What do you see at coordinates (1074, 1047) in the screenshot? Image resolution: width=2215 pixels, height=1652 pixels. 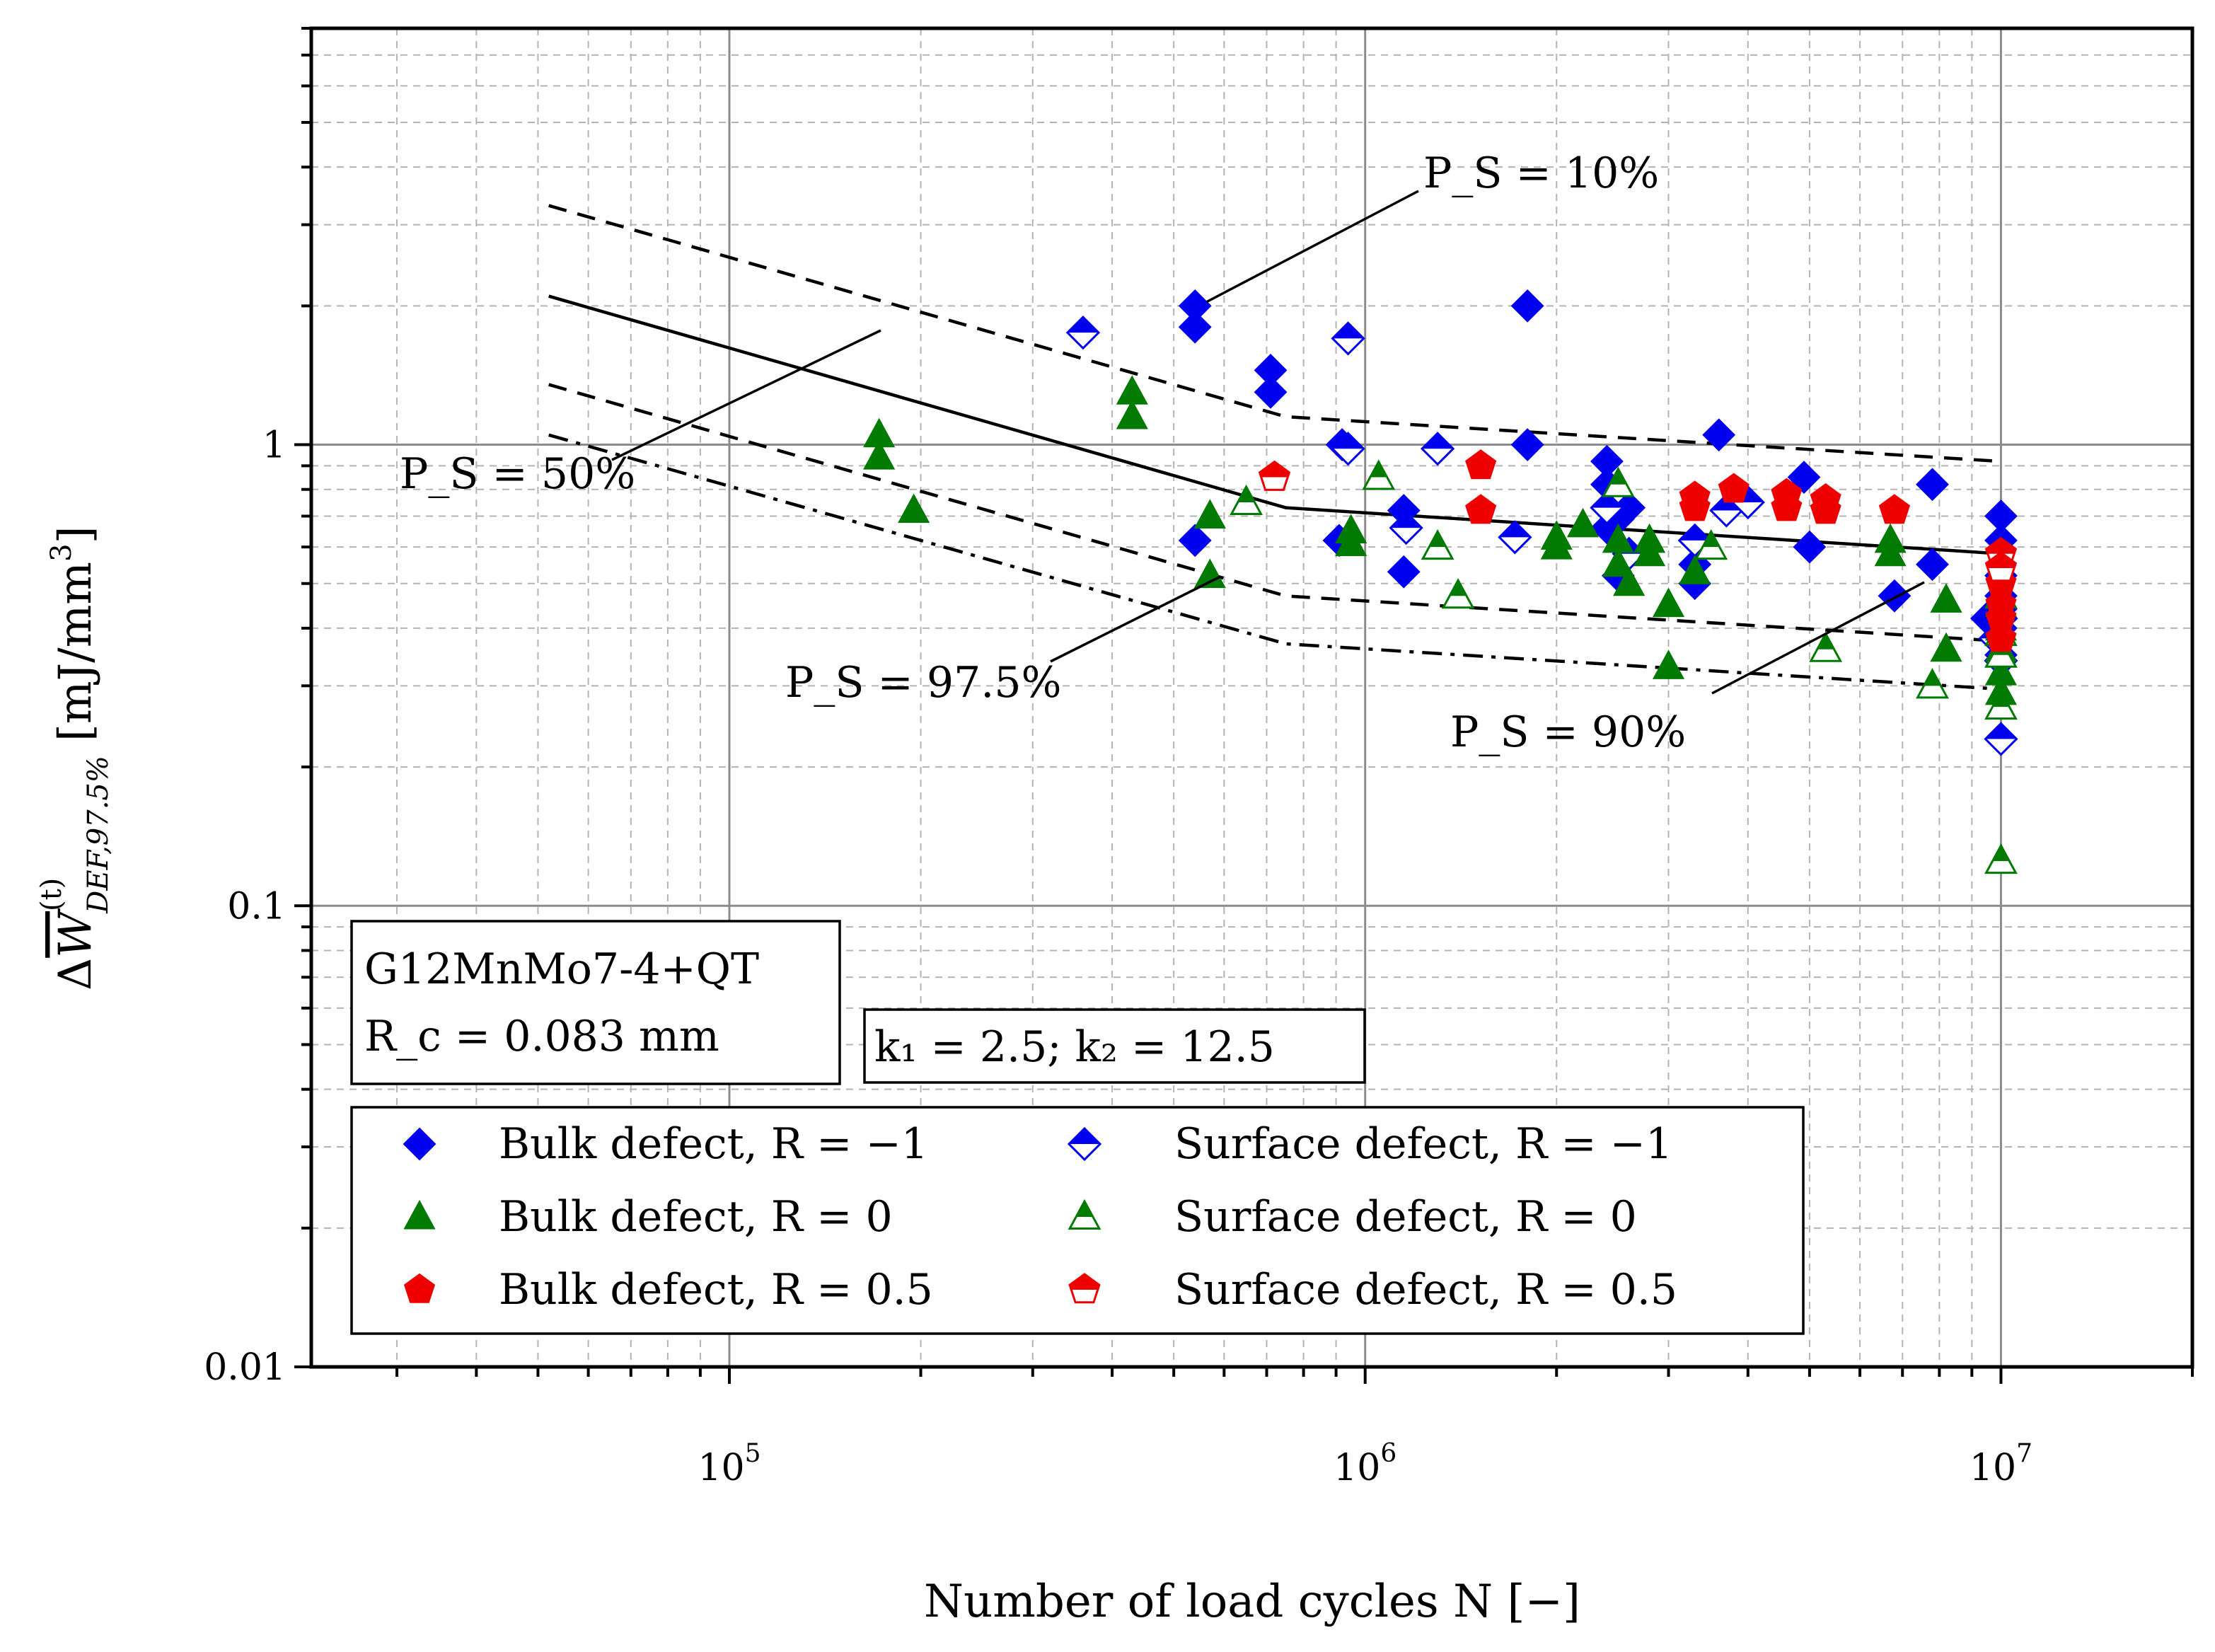 I see `slope-values: k₁ = 2.5; k₂ = 12.5` at bounding box center [1074, 1047].